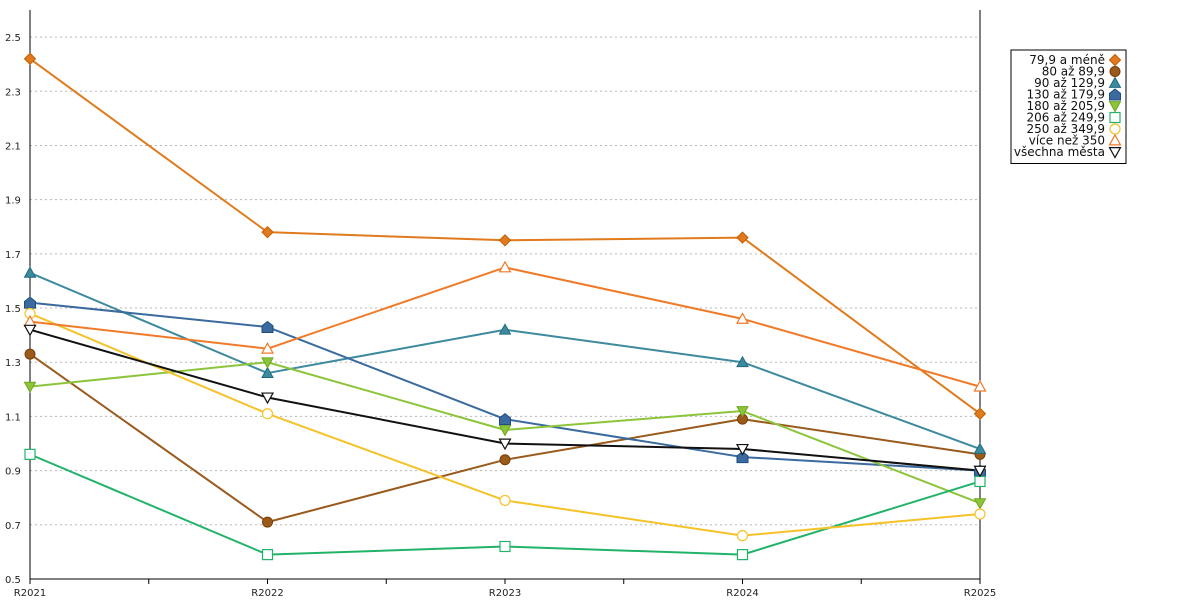 Image resolution: width=1200 pixels, height=600 pixels. Describe the element at coordinates (13, 201) in the screenshot. I see `y-tick-label: 1.9` at that location.